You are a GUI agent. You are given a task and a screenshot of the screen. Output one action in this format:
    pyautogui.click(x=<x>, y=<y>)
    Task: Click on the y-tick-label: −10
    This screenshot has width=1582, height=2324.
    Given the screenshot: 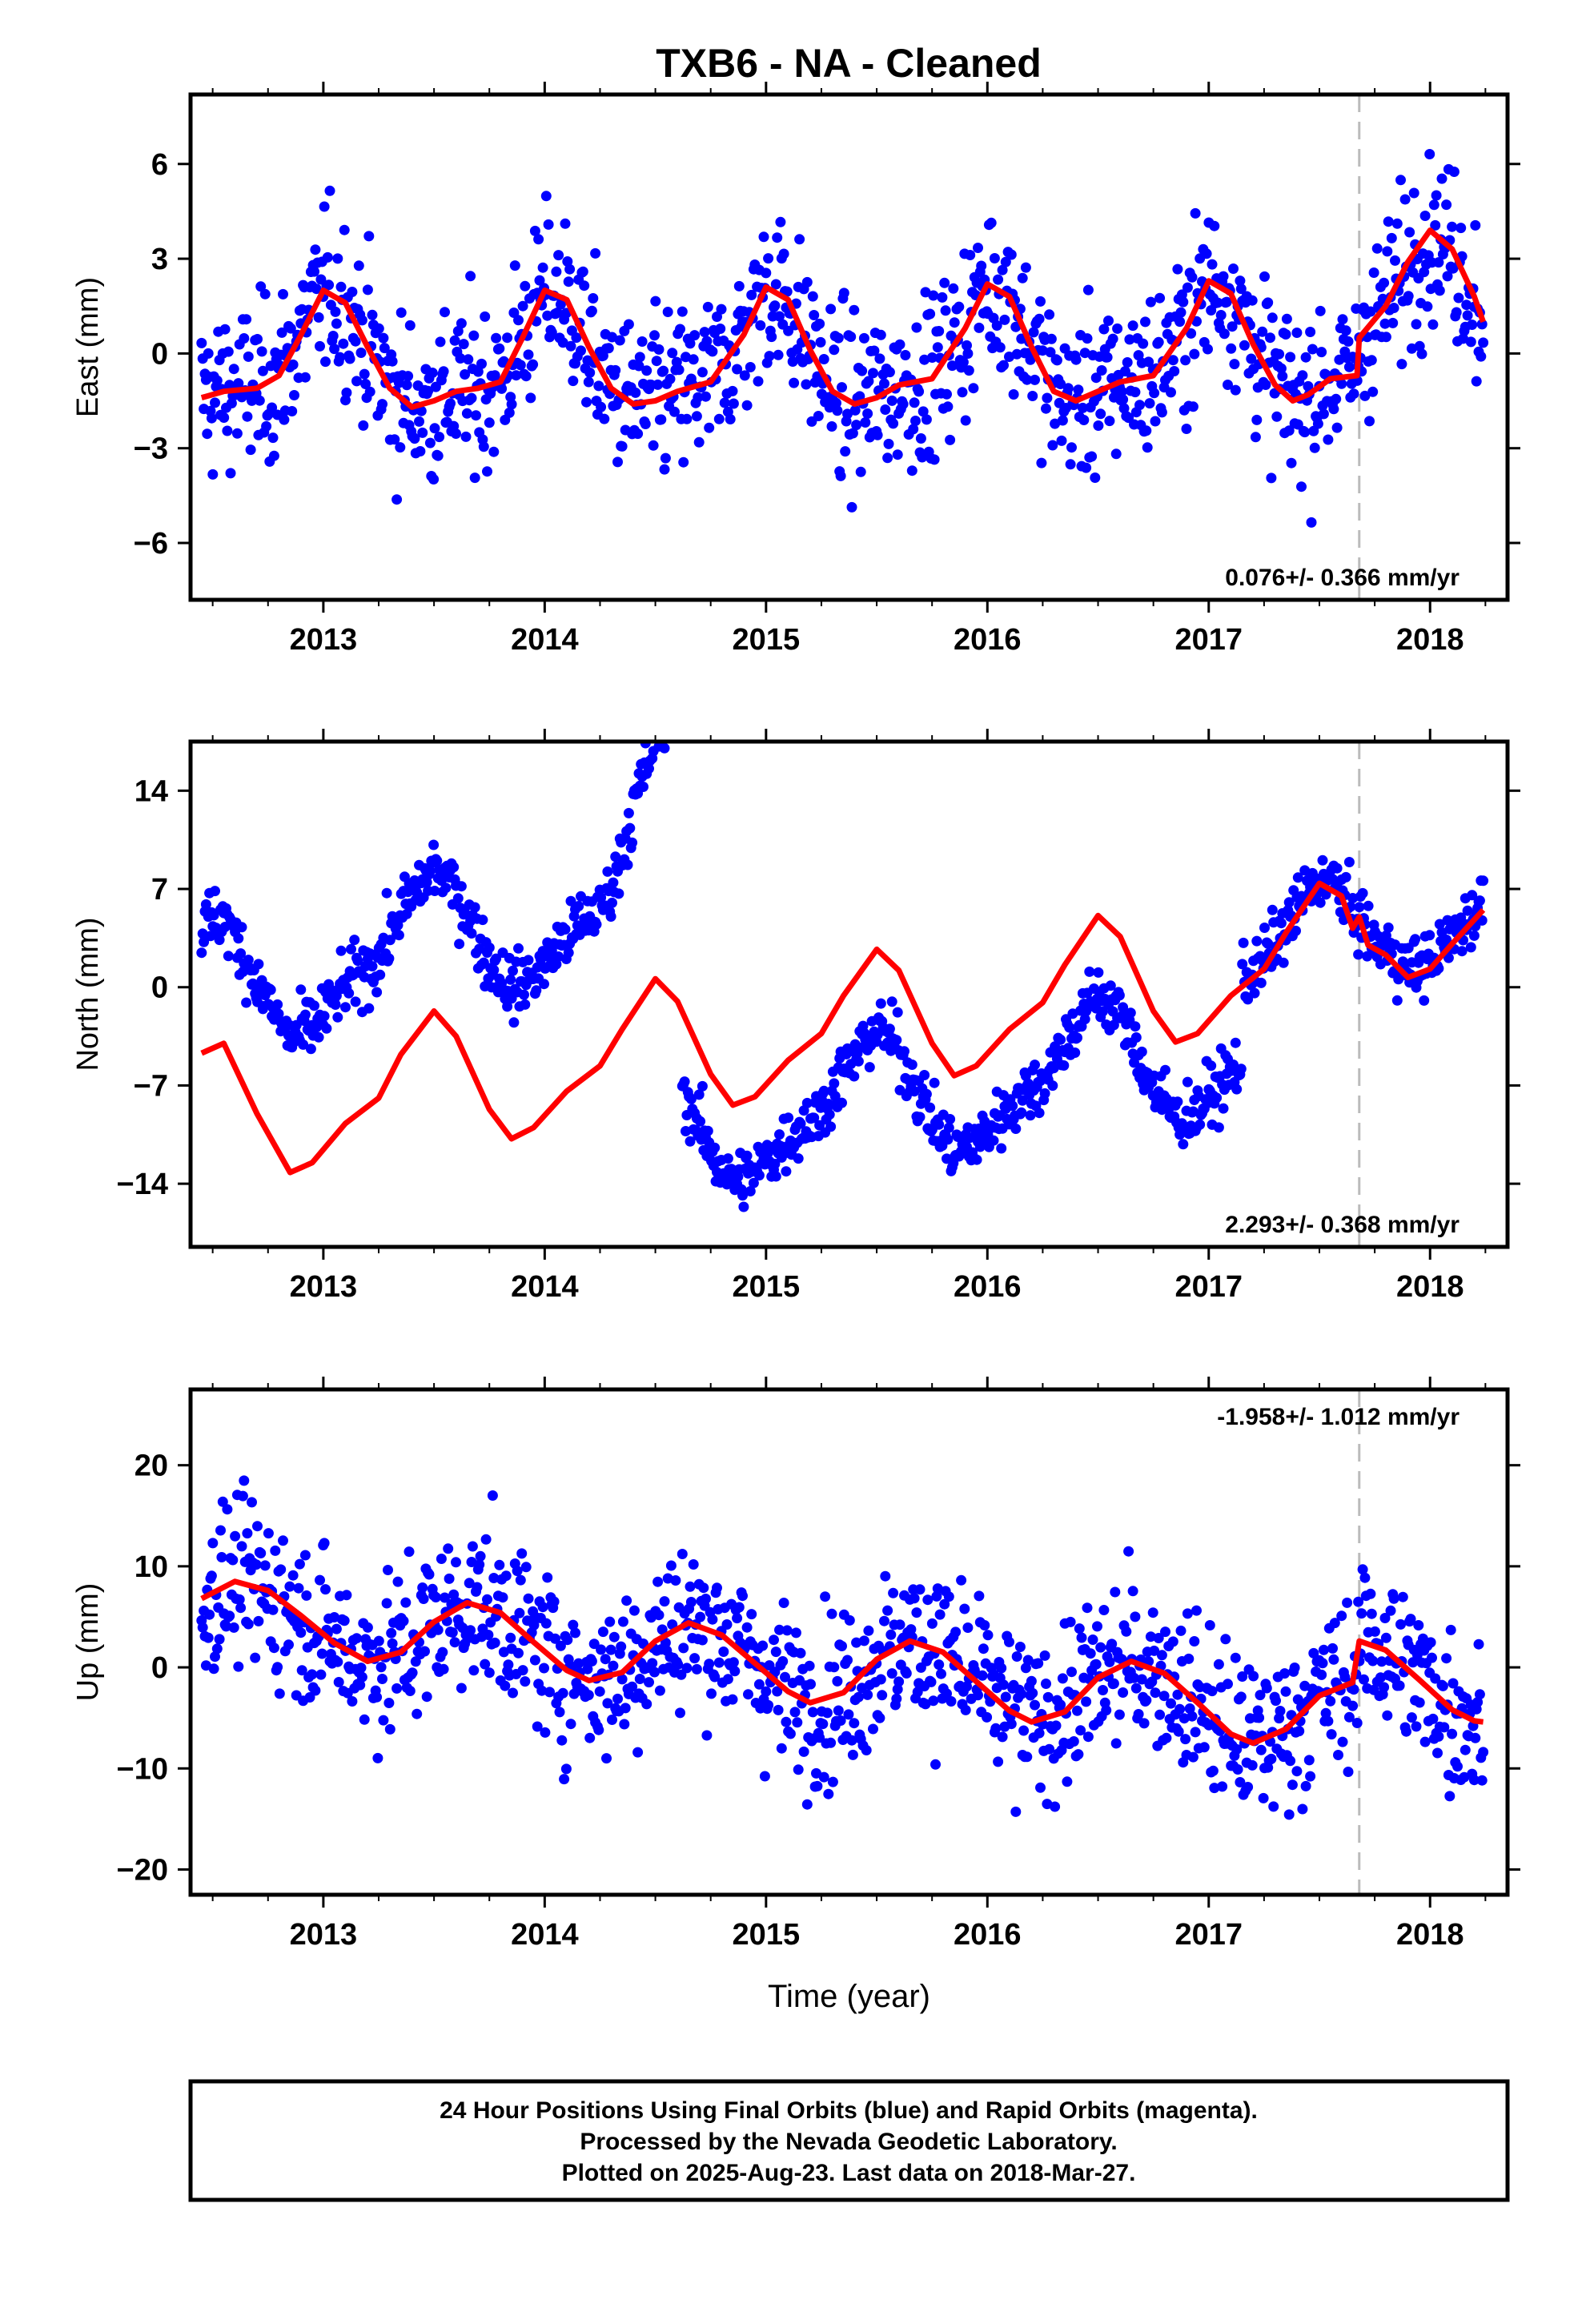 What is the action you would take?
    pyautogui.click(x=142, y=1769)
    